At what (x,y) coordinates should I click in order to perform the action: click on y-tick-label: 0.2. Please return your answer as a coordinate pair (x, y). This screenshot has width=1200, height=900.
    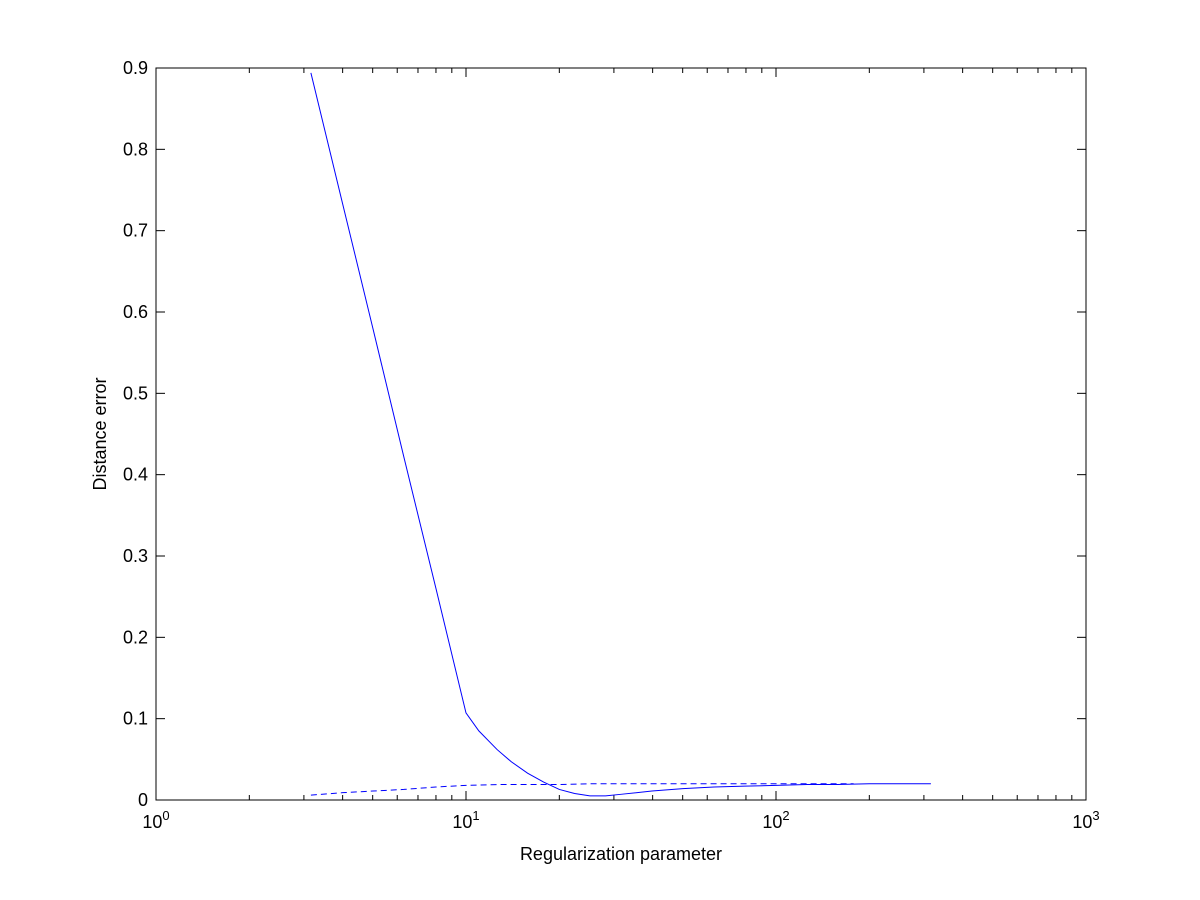
    Looking at the image, I should click on (135, 637).